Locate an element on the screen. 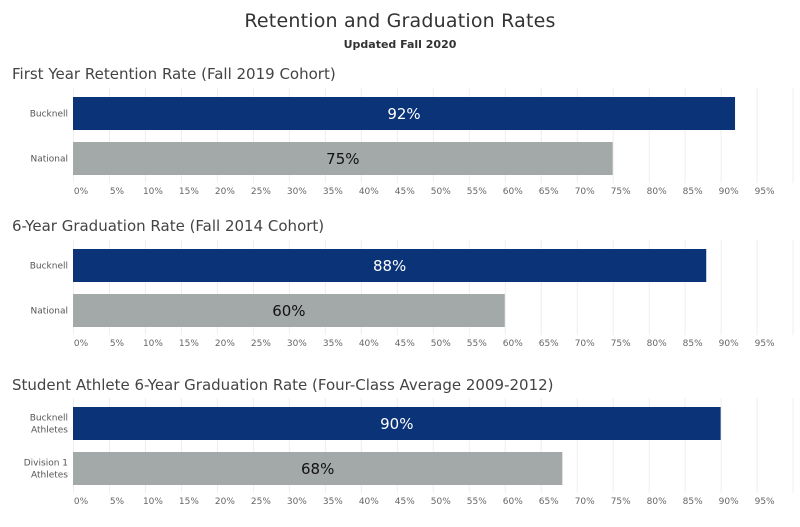 This screenshot has width=800, height=527. bar-value-label: 90% is located at coordinates (396, 424).